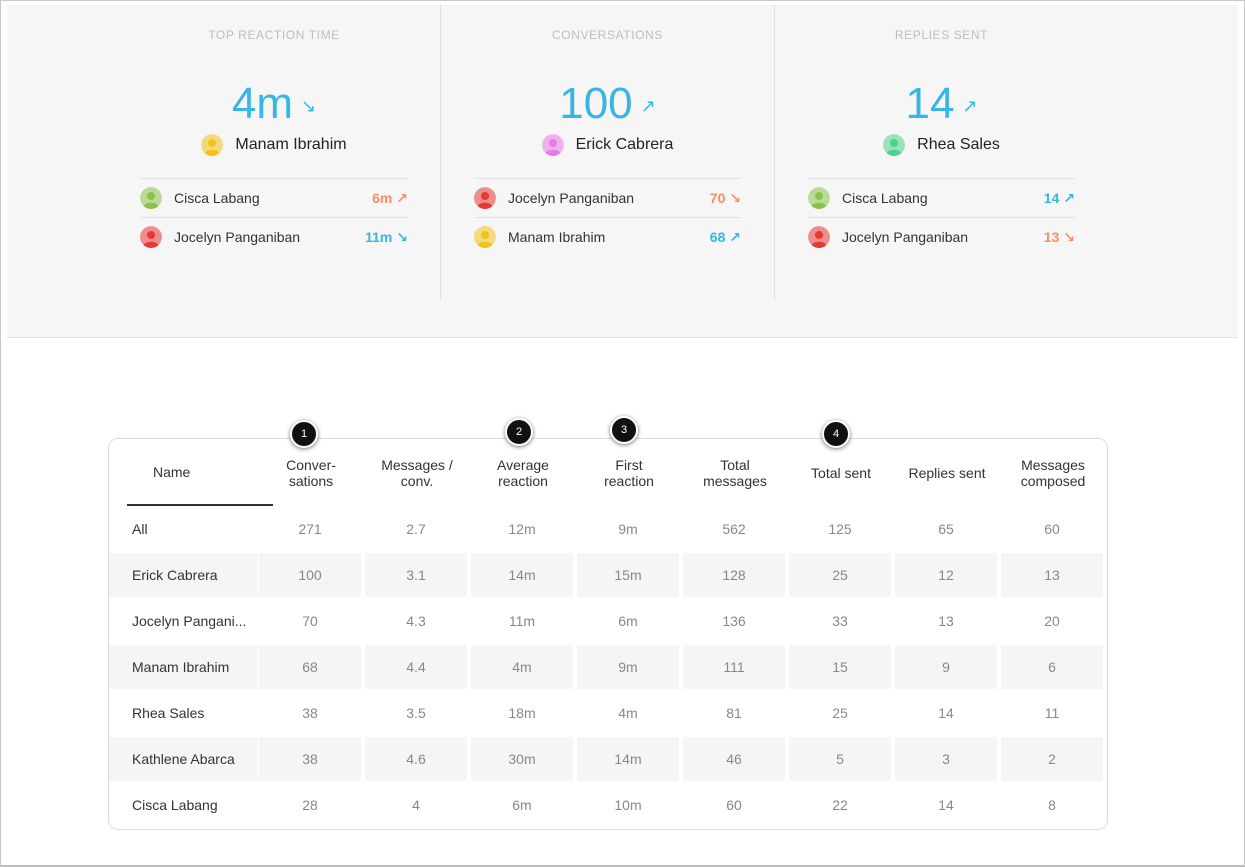 The image size is (1245, 867). I want to click on column-header: Messages composed, so click(1053, 472).